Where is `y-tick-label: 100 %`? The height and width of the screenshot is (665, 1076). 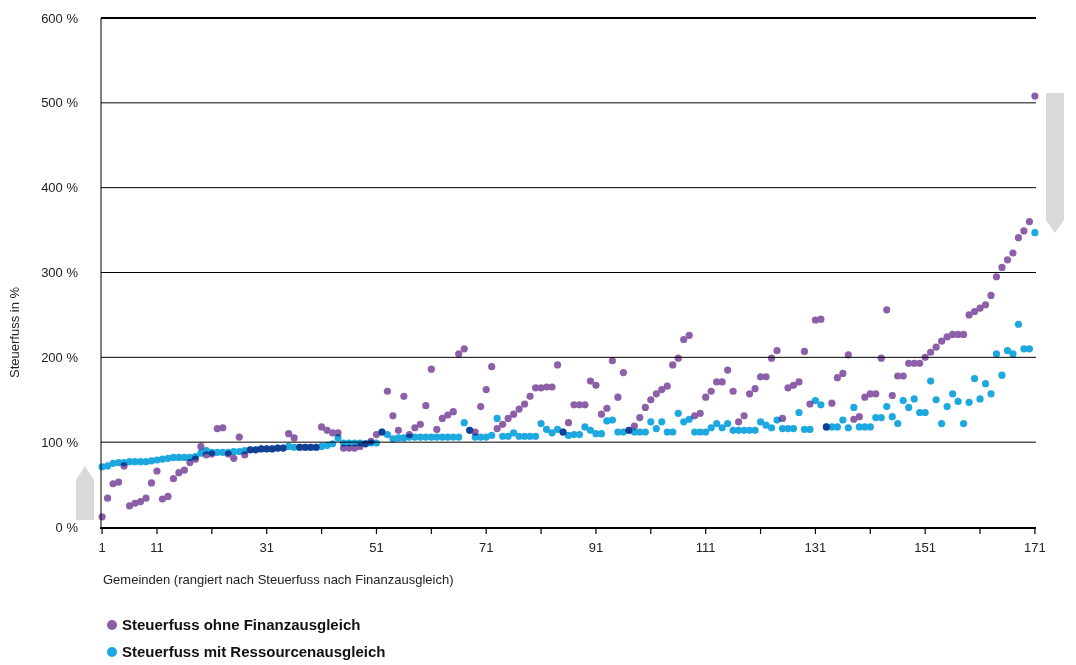
y-tick-label: 100 % is located at coordinates (60, 442).